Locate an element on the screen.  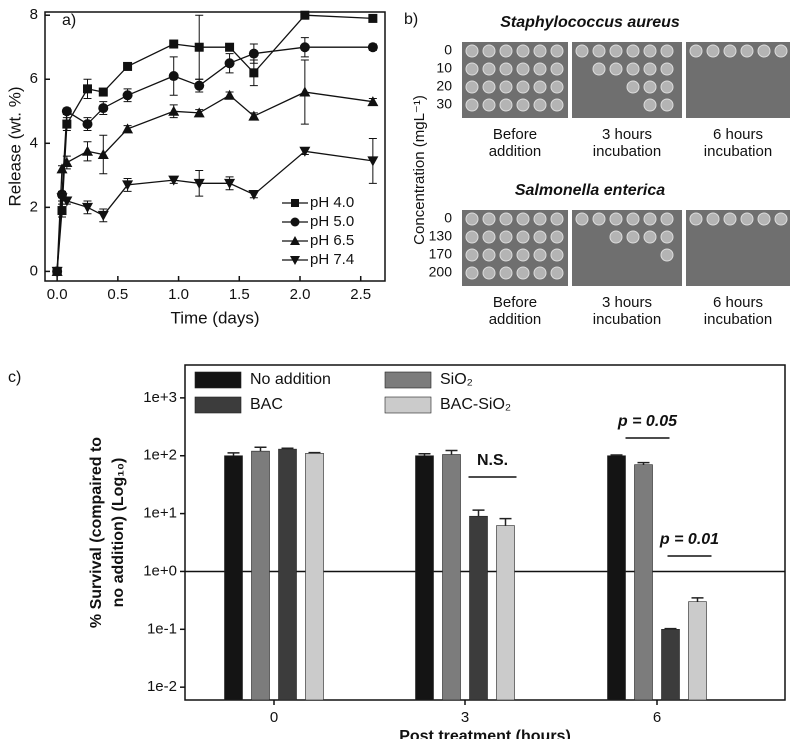
legend-label: SiO₂ is located at coordinates (456, 379).